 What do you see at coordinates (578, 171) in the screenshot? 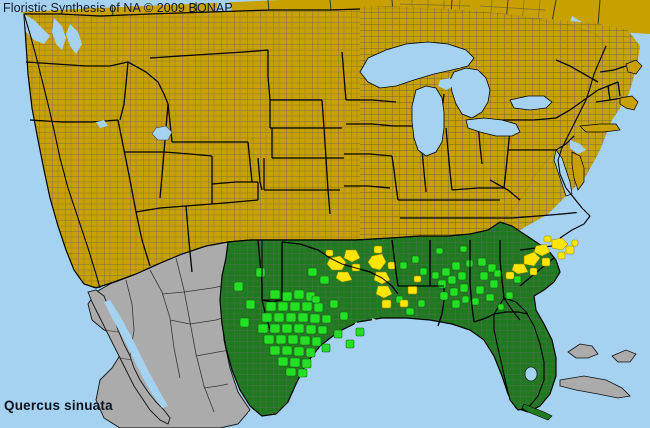
I see `delmarva-peninsula` at bounding box center [578, 171].